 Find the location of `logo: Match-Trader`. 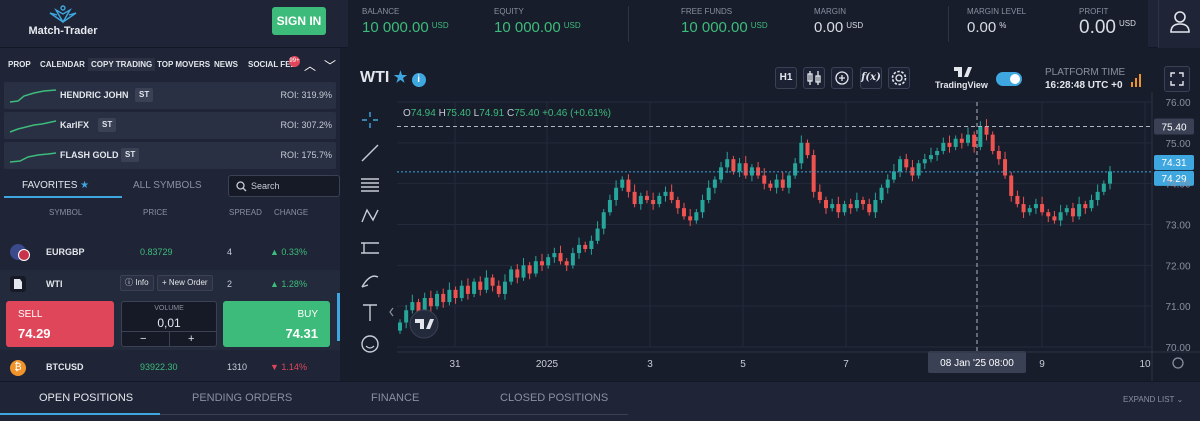

logo: Match-Trader is located at coordinates (63, 24).